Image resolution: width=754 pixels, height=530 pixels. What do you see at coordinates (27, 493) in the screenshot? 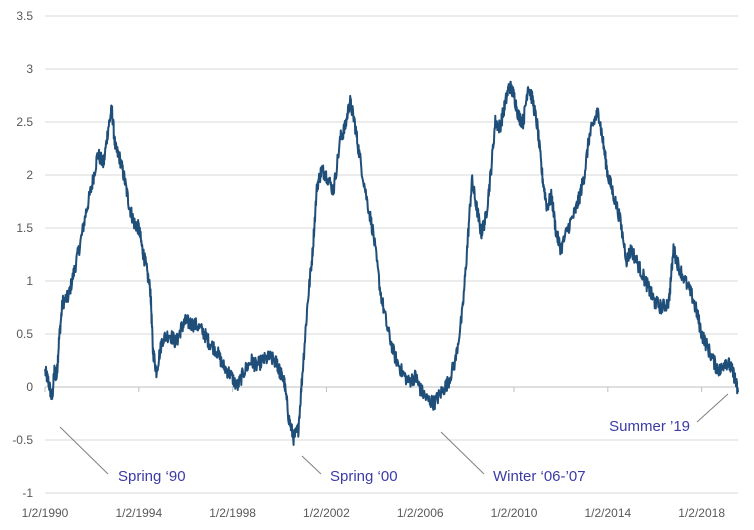
I see `y-tick-label: -1` at bounding box center [27, 493].